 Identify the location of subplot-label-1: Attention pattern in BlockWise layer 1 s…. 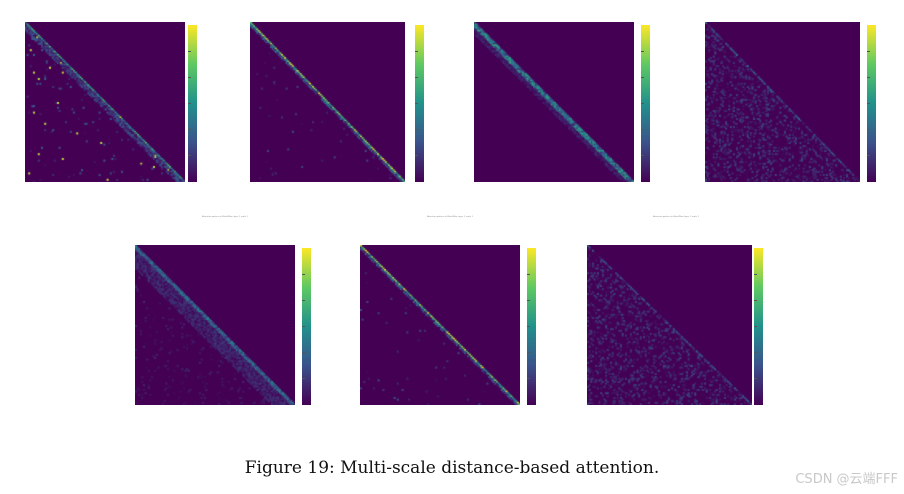
(225, 217).